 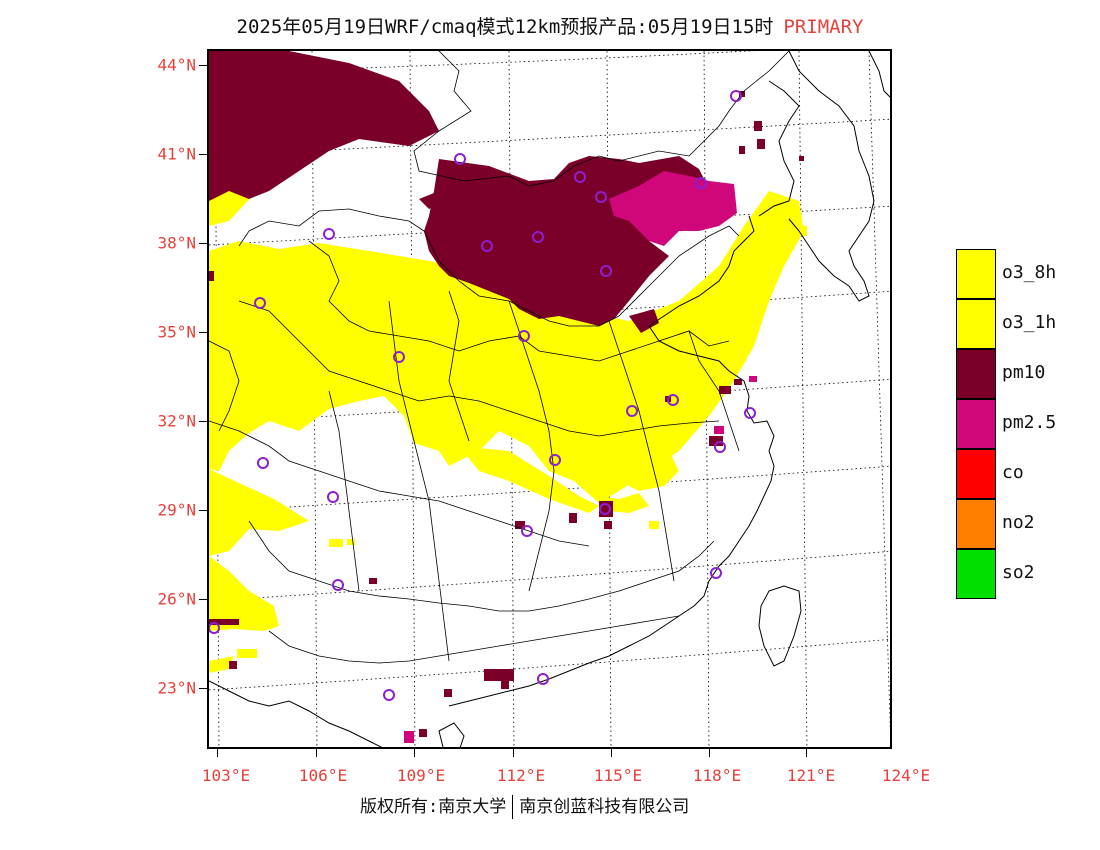 What do you see at coordinates (717, 775) in the screenshot?
I see `lon-label-118: 118°E` at bounding box center [717, 775].